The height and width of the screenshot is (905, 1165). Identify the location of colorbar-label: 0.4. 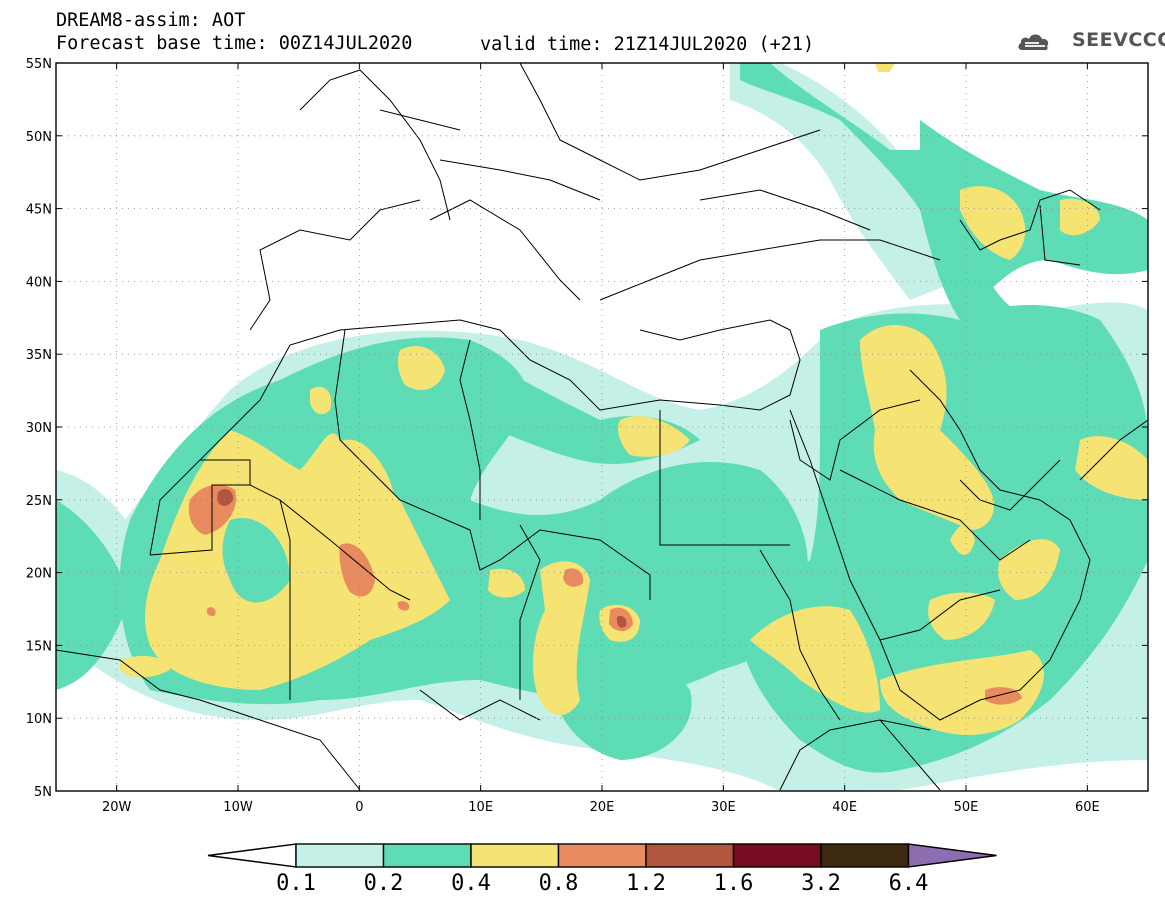
(471, 883).